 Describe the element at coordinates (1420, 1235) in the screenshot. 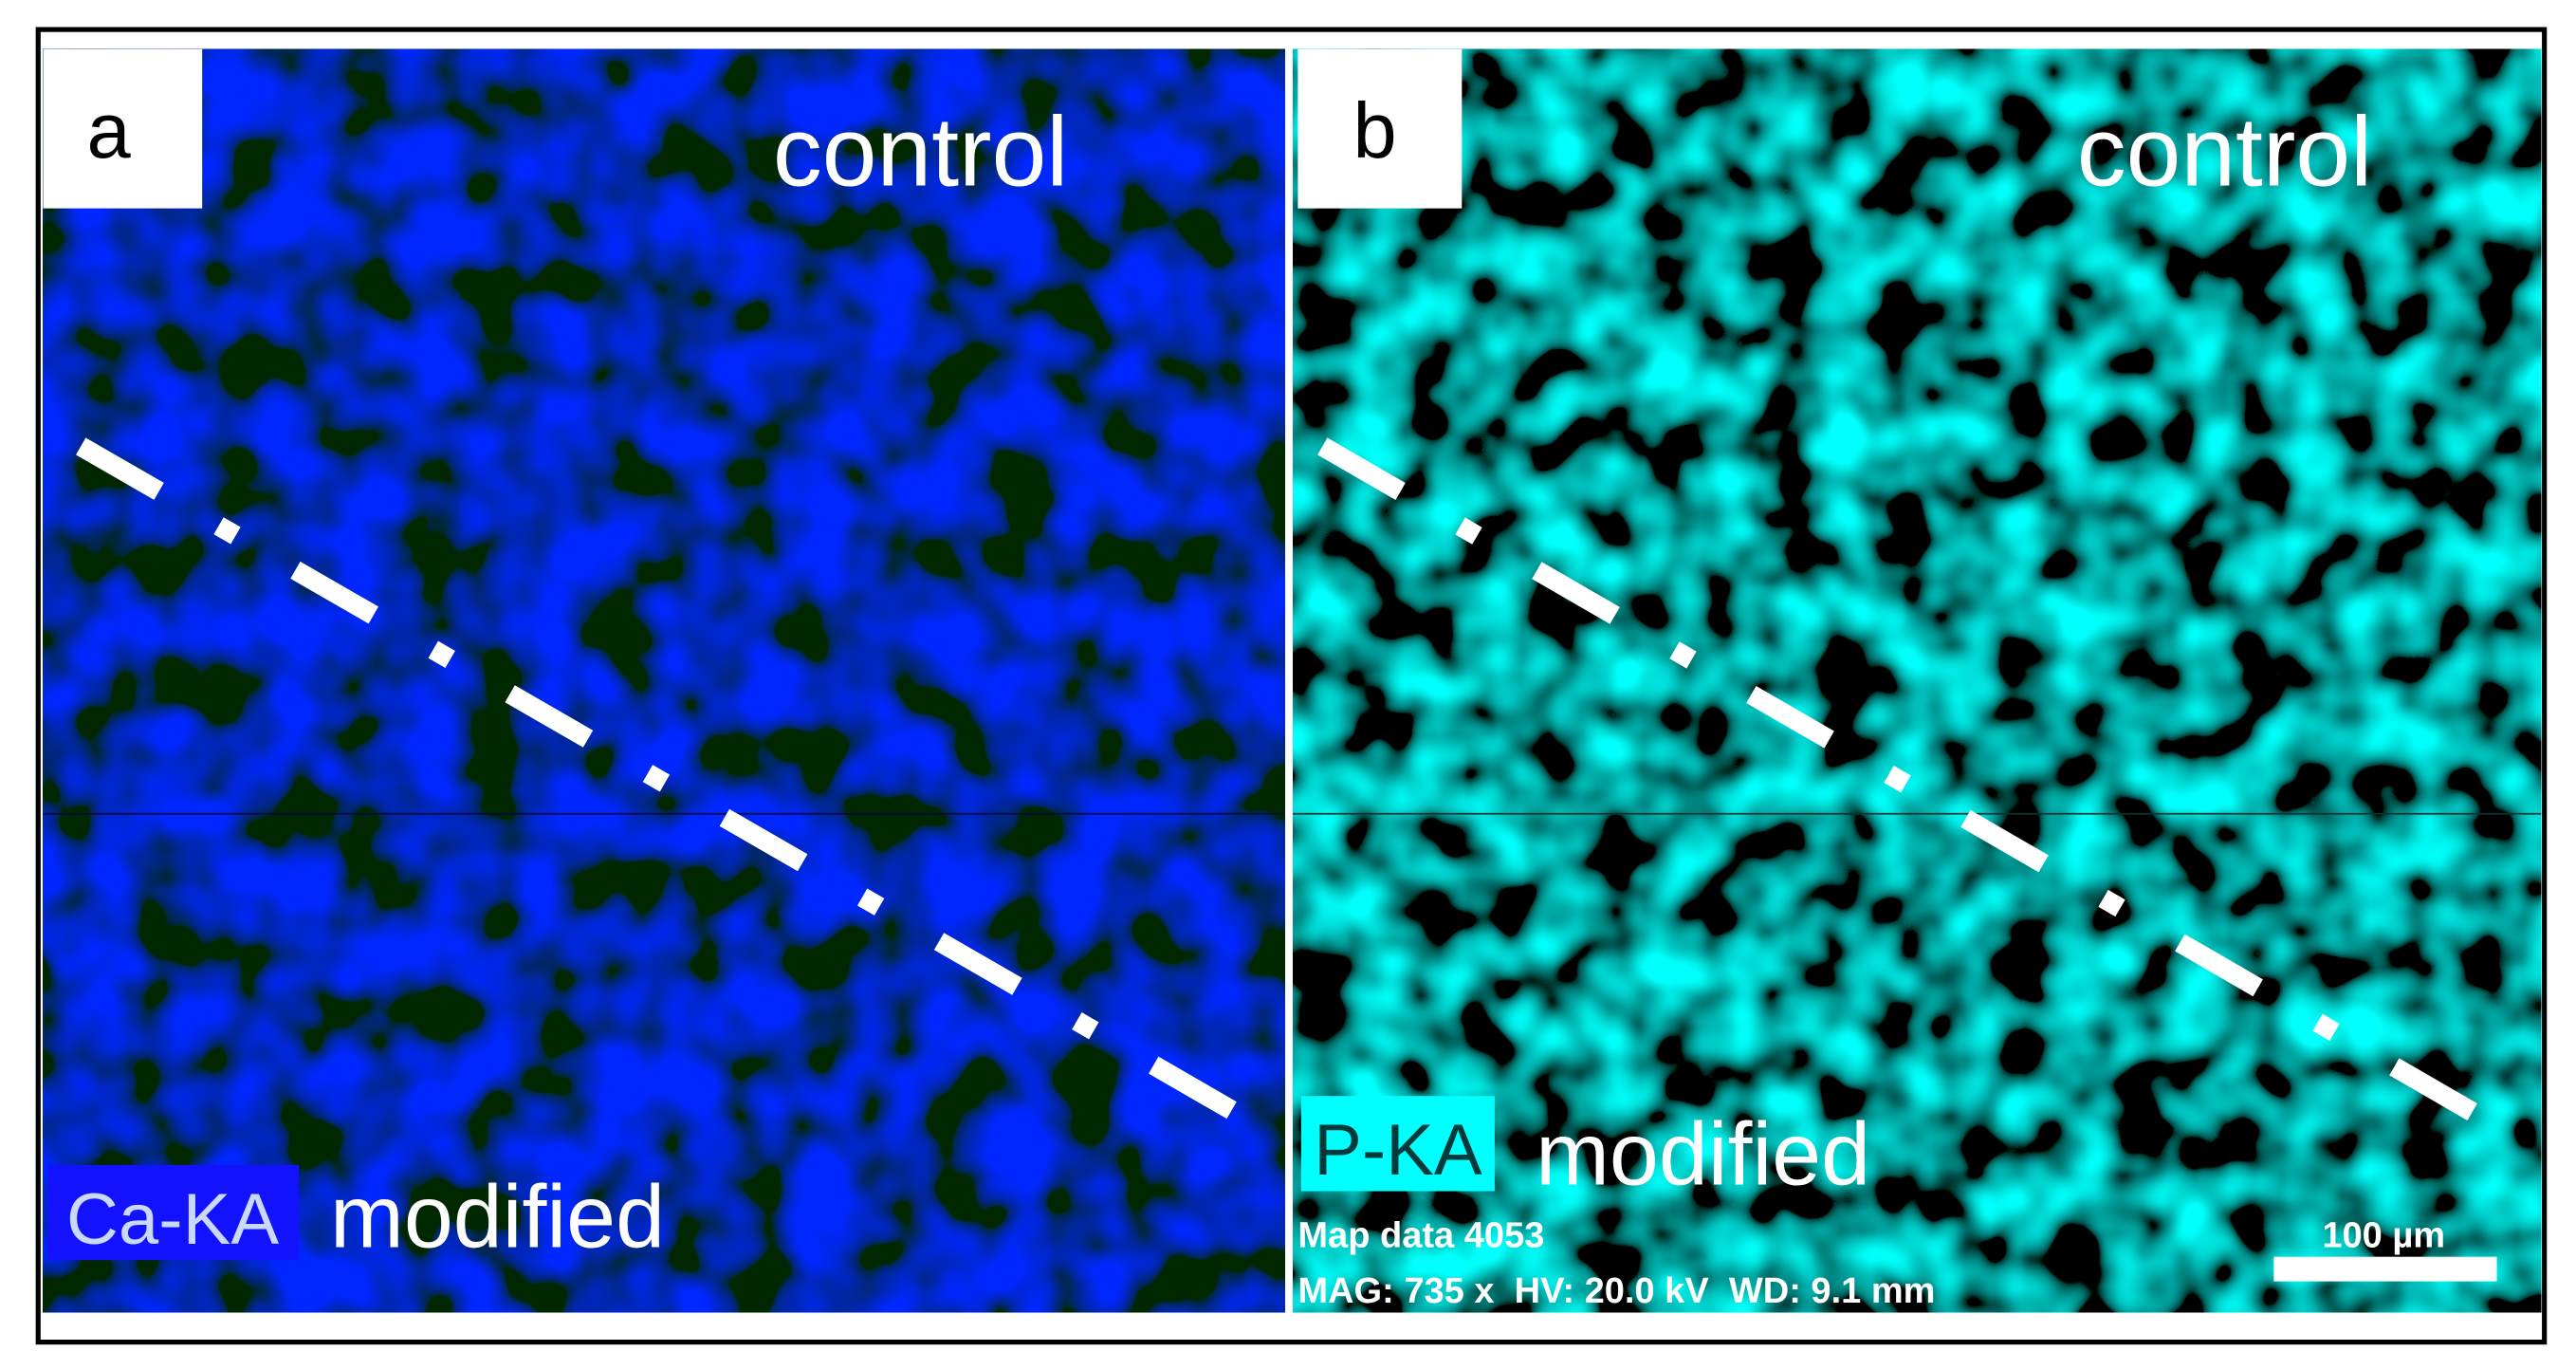

I see `map-info: Map data 4053` at that location.